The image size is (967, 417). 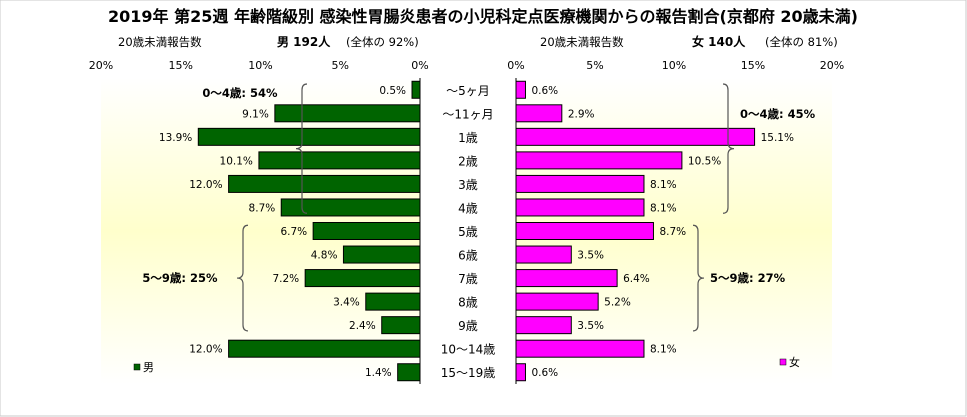 I want to click on panel-share-left: (全体の 92%), so click(x=382, y=42).